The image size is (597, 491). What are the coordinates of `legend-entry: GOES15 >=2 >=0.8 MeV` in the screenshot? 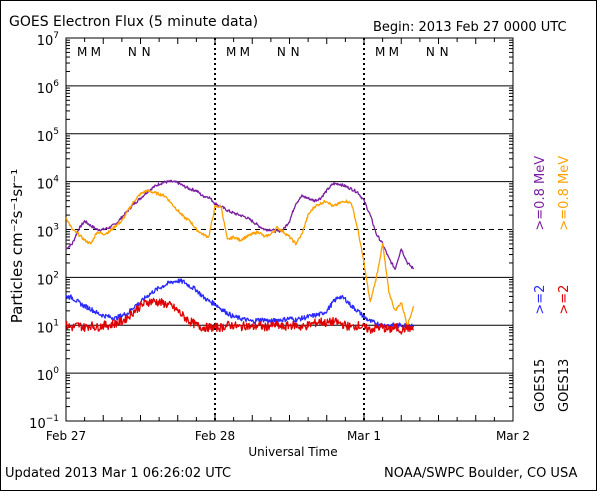 It's located at (540, 284).